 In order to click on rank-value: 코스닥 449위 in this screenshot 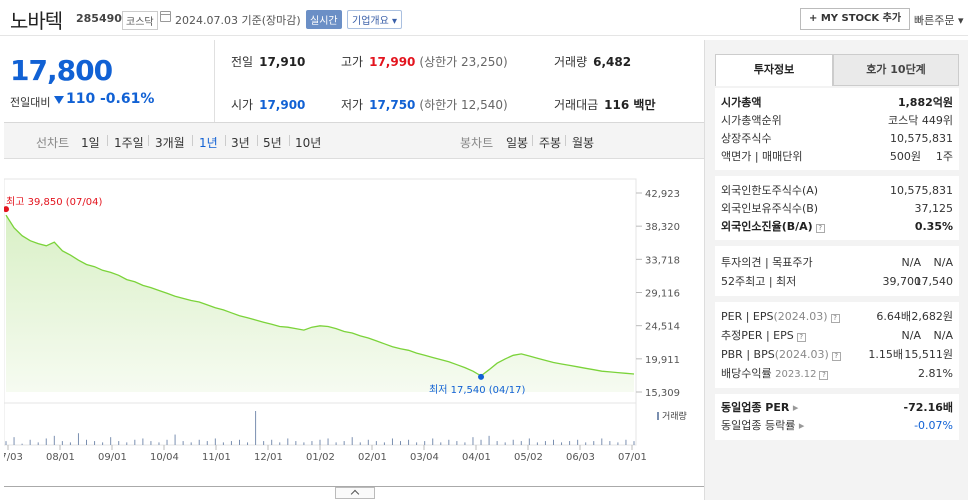, I will do `click(920, 120)`.